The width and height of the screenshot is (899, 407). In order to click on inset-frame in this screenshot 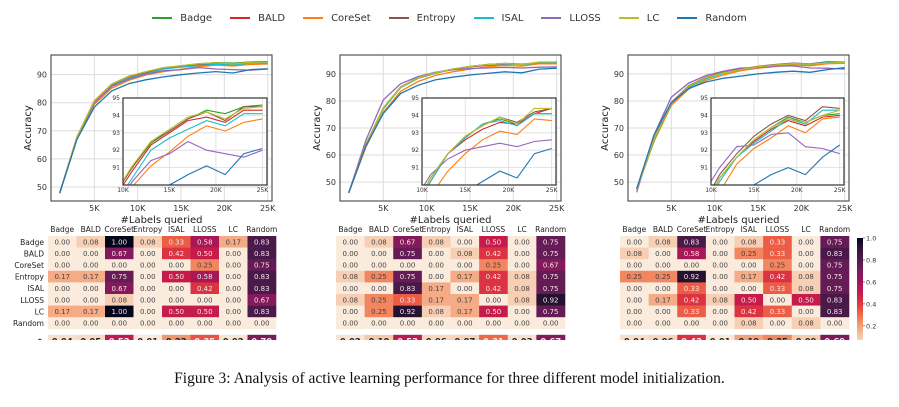, I will do `click(195, 141)`.